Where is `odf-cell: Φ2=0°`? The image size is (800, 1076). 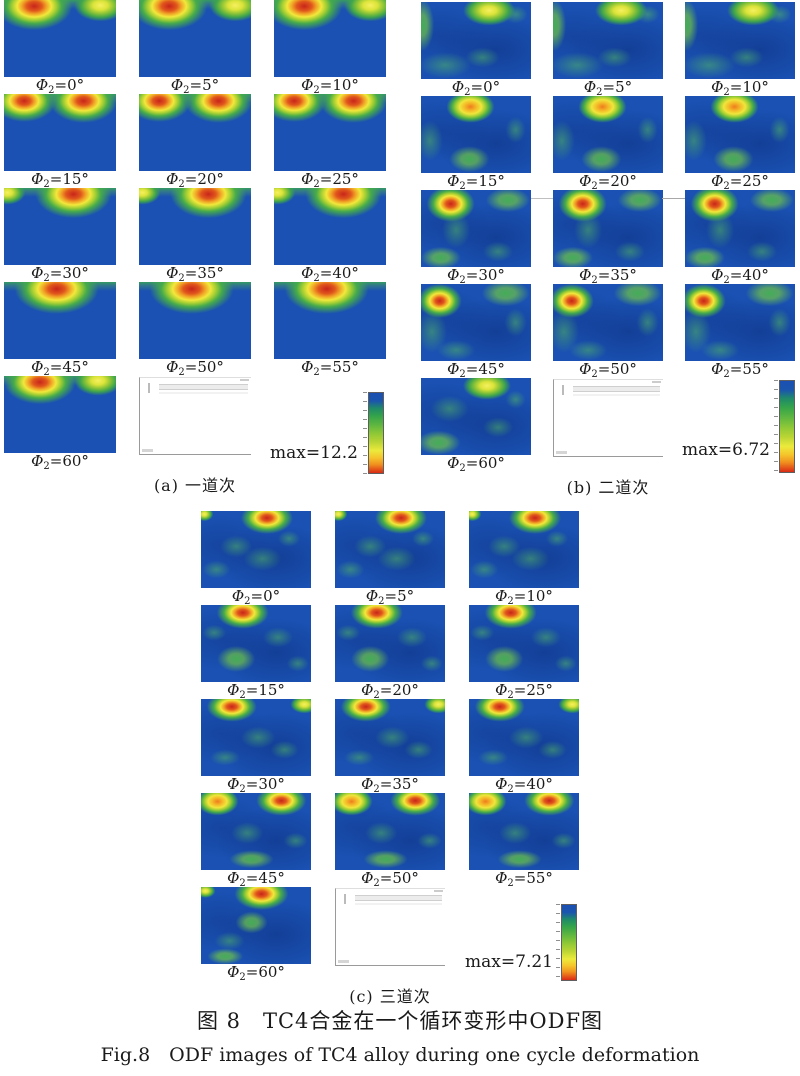 odf-cell: Φ2=0° is located at coordinates (60, 48).